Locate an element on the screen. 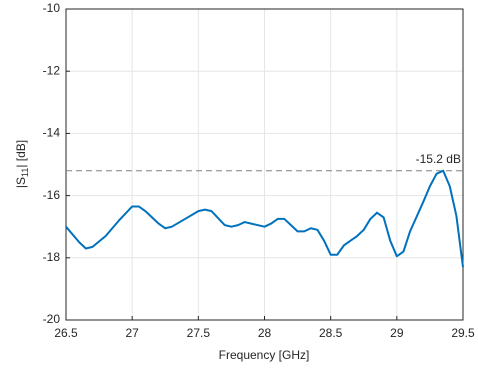 This screenshot has height=372, width=478. x-tick-label: 27.5 is located at coordinates (199, 333).